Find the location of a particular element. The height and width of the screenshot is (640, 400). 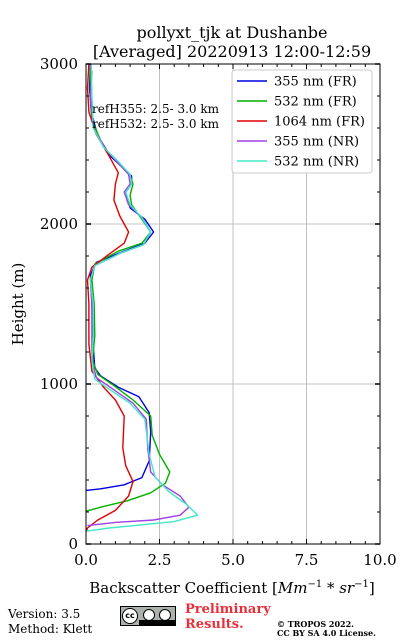

x-axis-label: Backscatter Coefficient [Mm−1 * sr−1] is located at coordinates (231, 588).